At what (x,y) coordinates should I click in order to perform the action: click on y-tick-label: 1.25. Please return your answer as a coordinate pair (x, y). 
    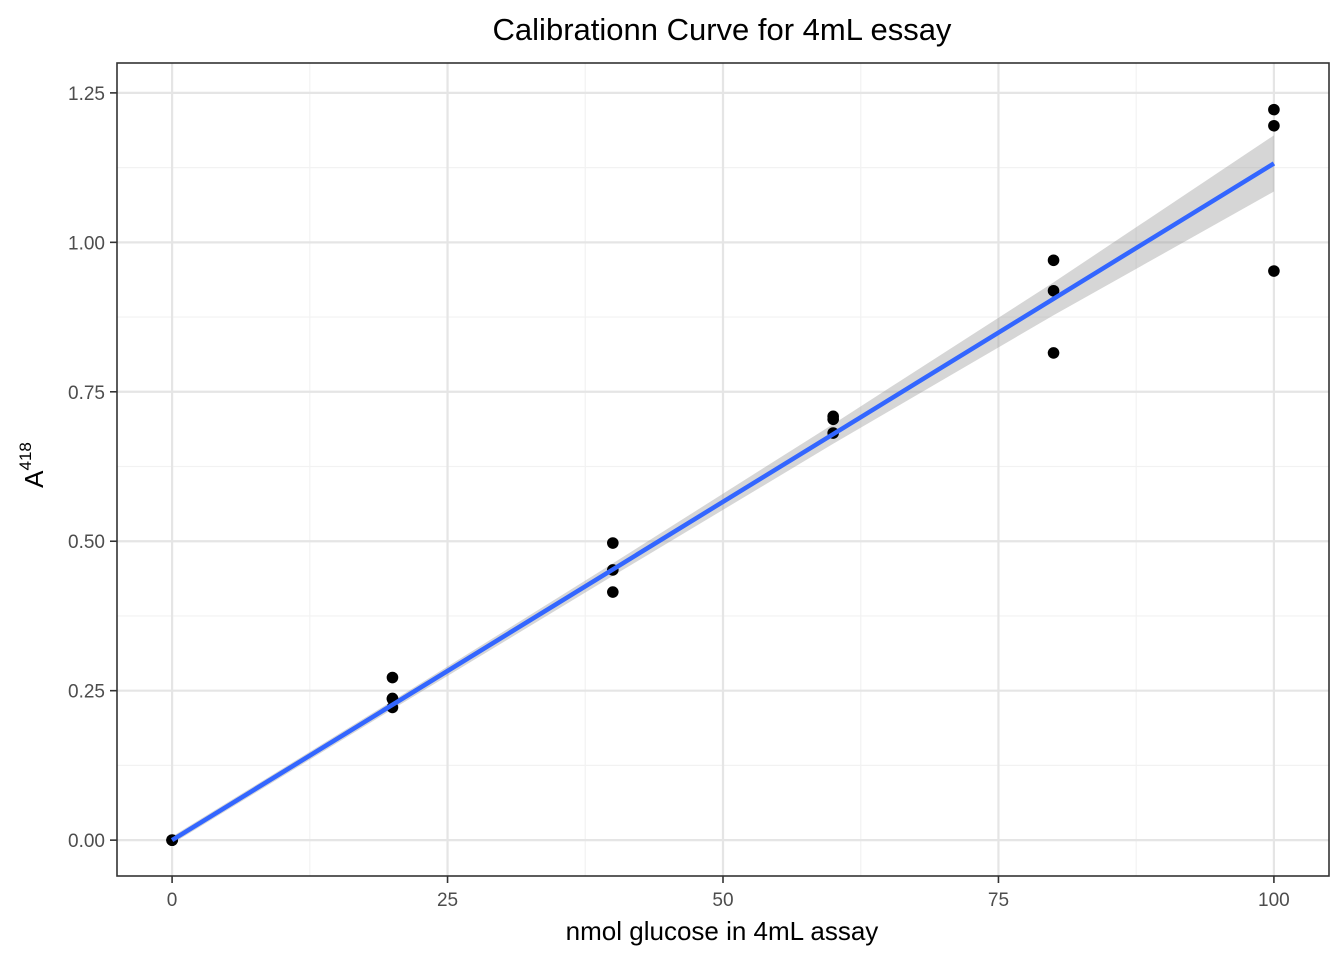
    Looking at the image, I should click on (86, 94).